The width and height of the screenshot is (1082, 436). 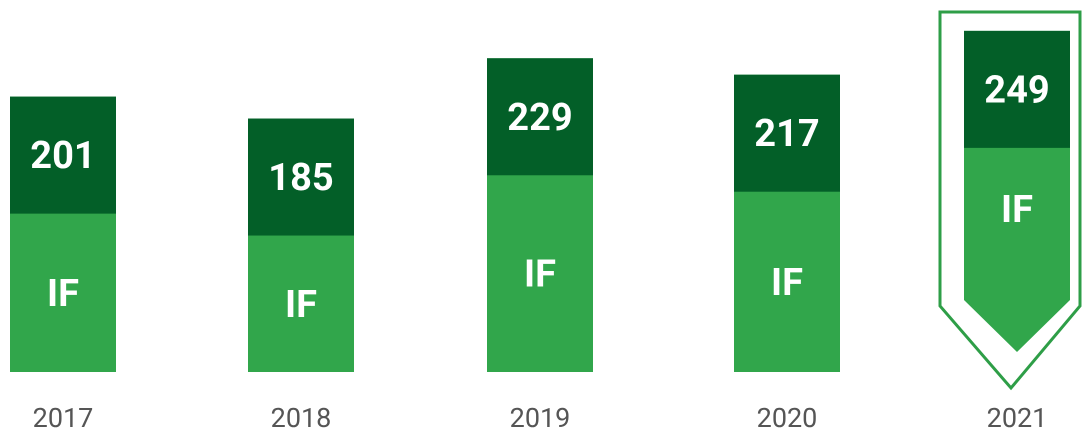 What do you see at coordinates (63, 418) in the screenshot?
I see `x-tick-label: 2017` at bounding box center [63, 418].